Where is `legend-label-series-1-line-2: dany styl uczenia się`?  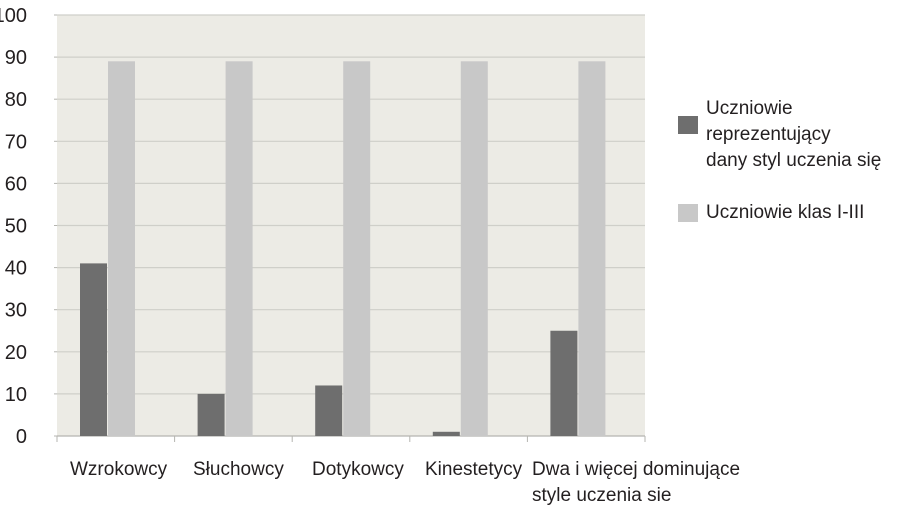 legend-label-series-1-line-2: dany styl uczenia się is located at coordinates (794, 160).